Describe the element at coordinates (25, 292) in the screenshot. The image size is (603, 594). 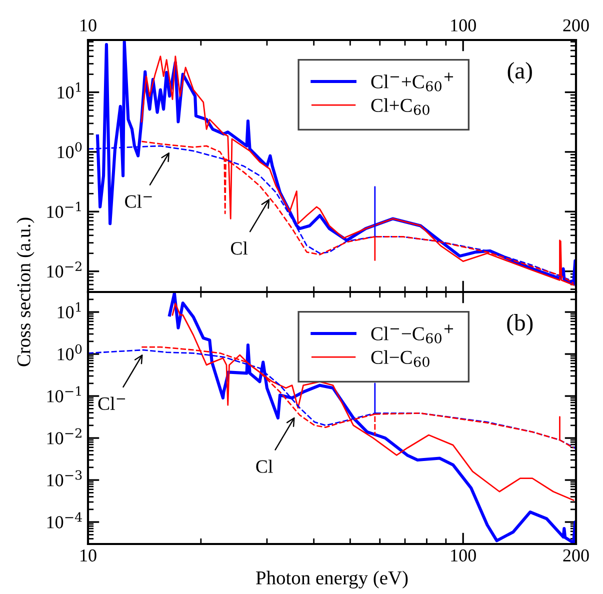
I see `y-axis-title: Cross section (a.u.)` at that location.